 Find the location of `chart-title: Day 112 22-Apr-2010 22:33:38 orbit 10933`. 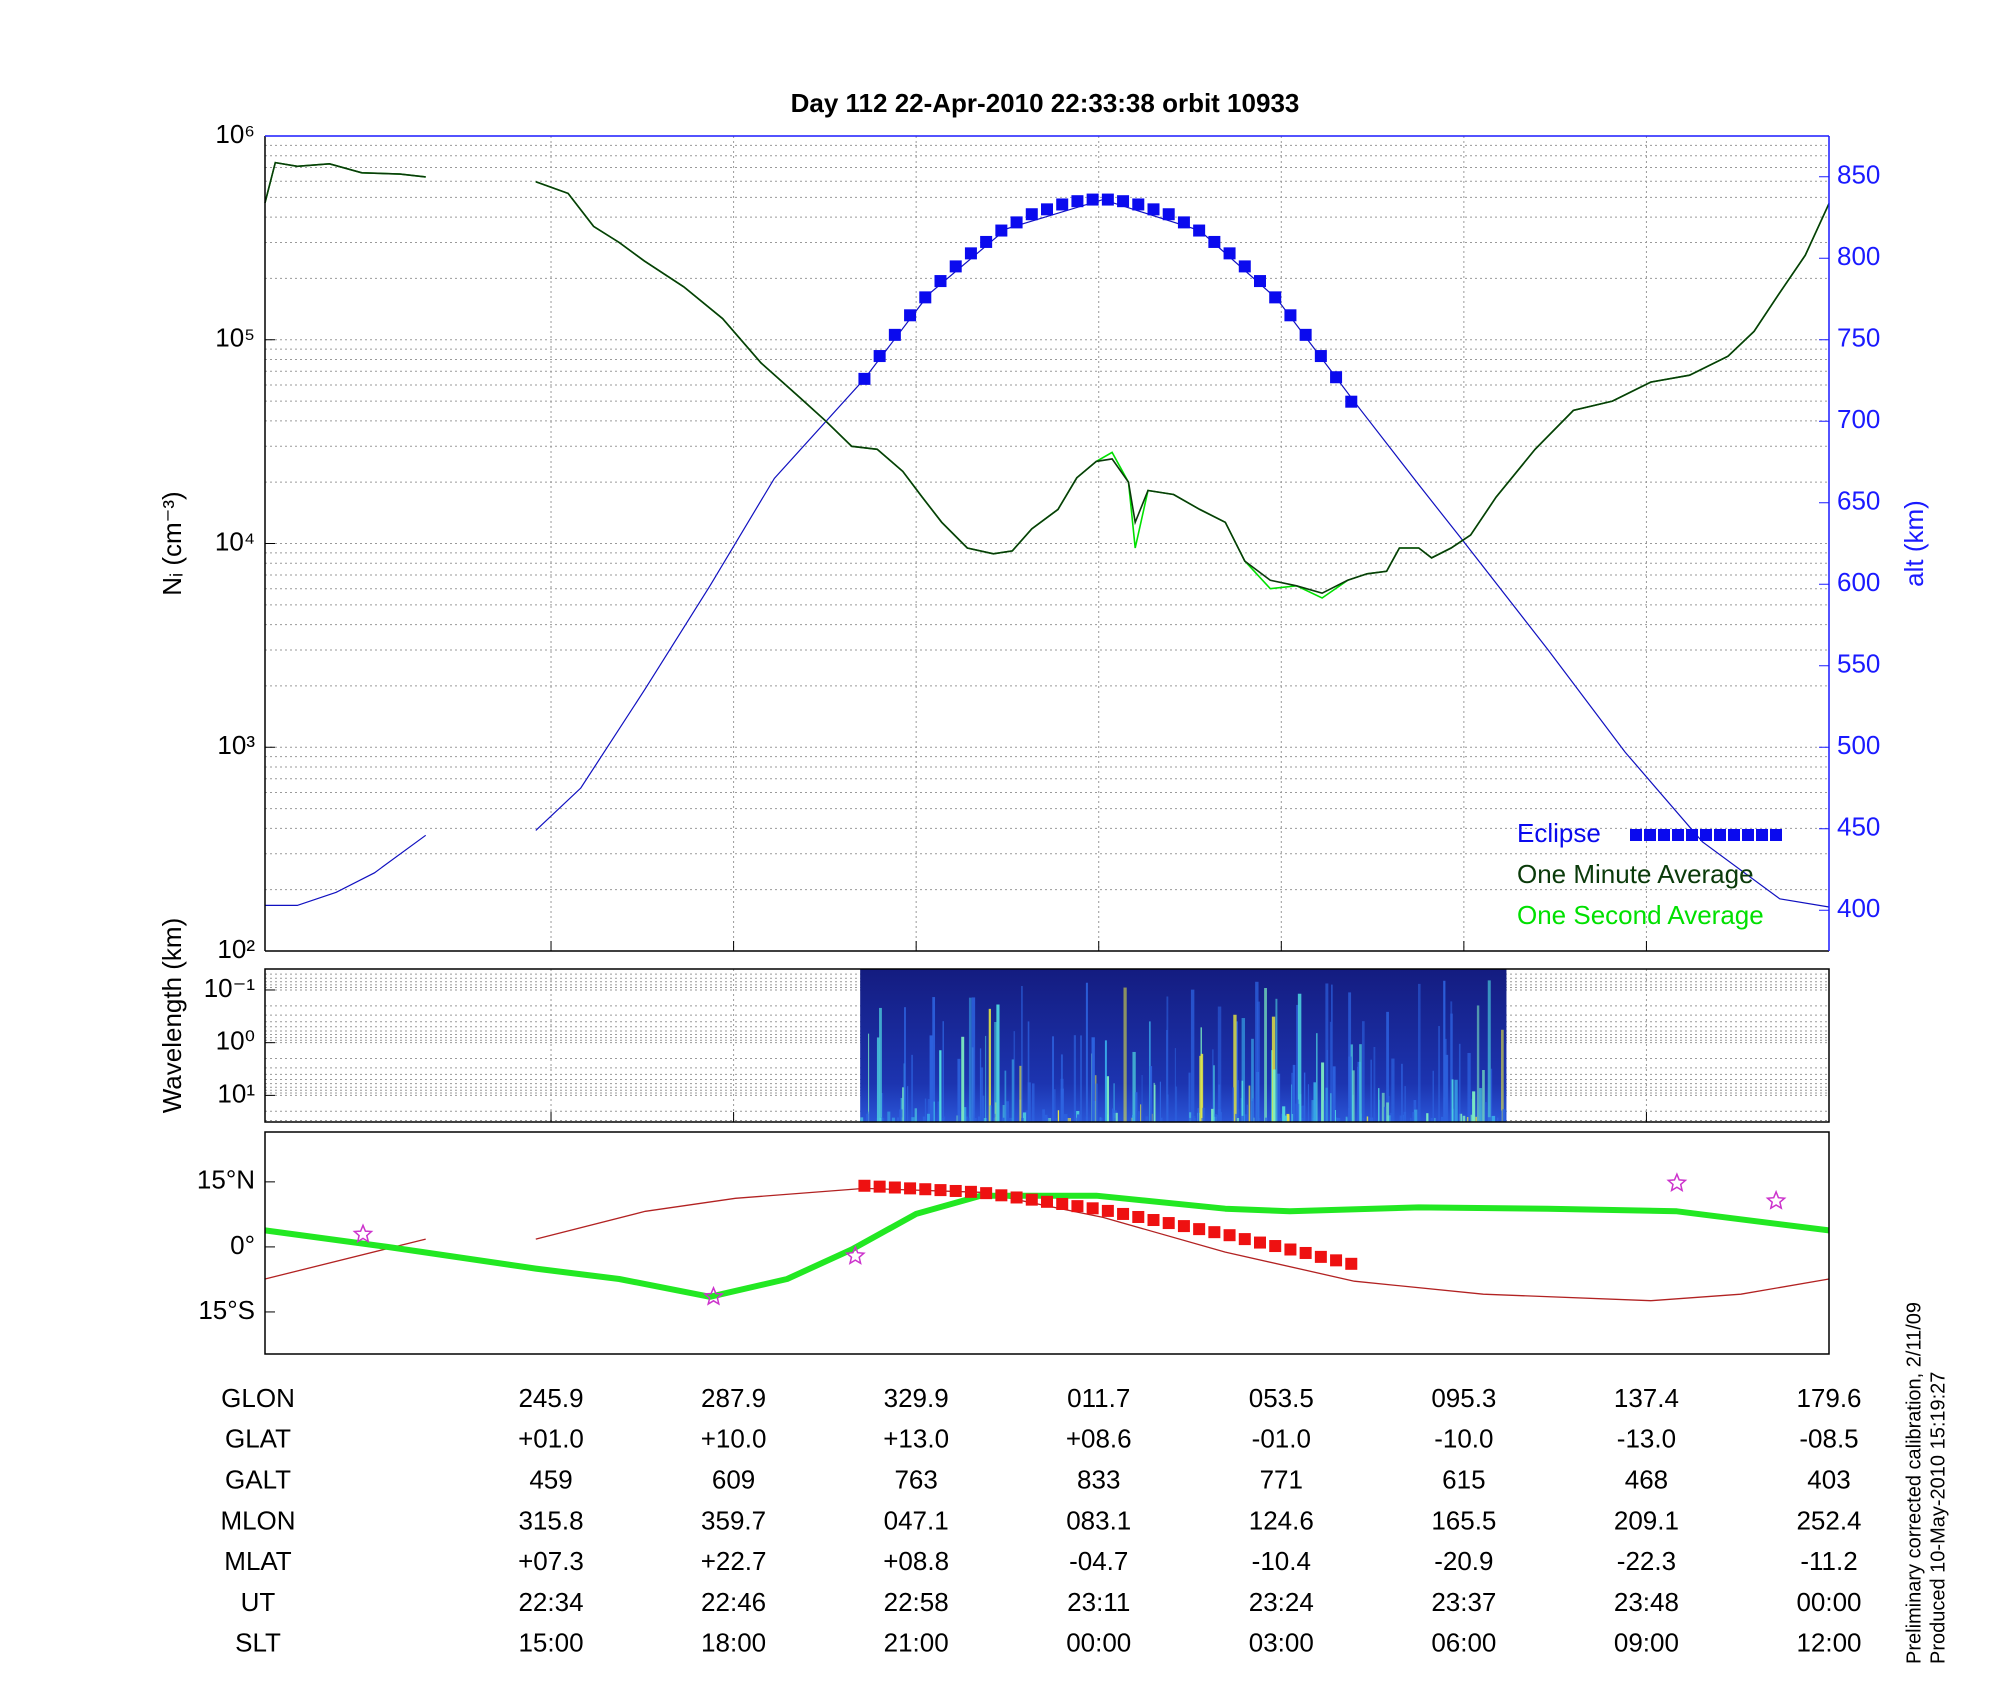

chart-title: Day 112 22-Apr-2010 22:33:38 orbit 10933 is located at coordinates (1045, 103).